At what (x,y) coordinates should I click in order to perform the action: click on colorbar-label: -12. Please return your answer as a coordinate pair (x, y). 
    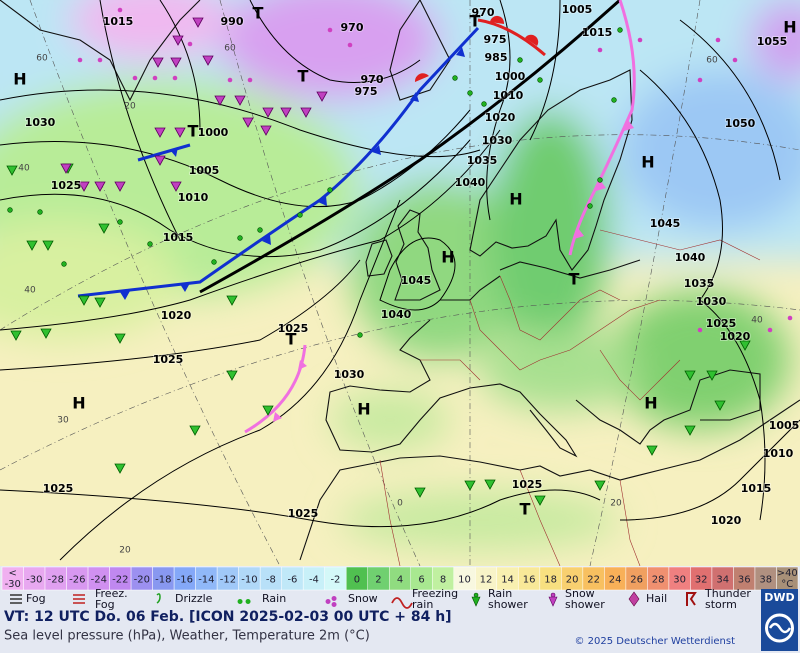
    Looking at the image, I should click on (228, 580).